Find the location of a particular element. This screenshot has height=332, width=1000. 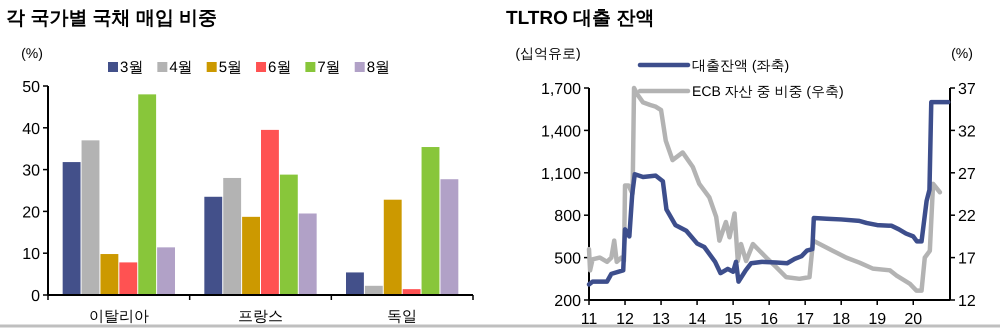

y-tick-label: 500 is located at coordinates (568, 259).